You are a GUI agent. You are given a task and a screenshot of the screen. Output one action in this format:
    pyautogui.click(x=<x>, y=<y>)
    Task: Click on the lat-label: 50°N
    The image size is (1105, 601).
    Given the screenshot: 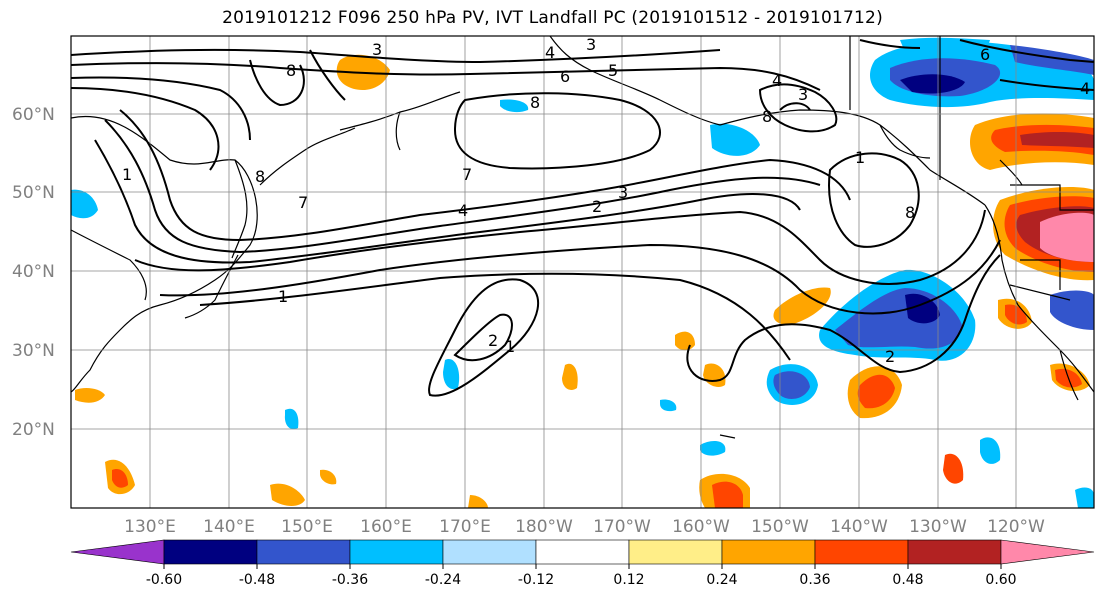 What is the action you would take?
    pyautogui.click(x=33, y=193)
    